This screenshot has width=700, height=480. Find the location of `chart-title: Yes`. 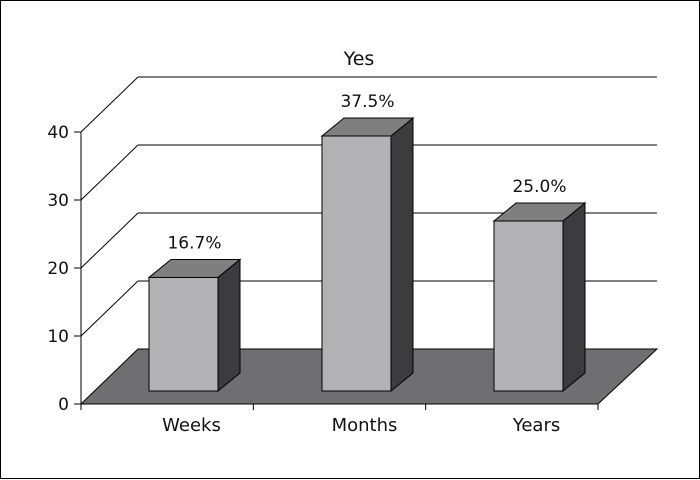

chart-title: Yes is located at coordinates (359, 59).